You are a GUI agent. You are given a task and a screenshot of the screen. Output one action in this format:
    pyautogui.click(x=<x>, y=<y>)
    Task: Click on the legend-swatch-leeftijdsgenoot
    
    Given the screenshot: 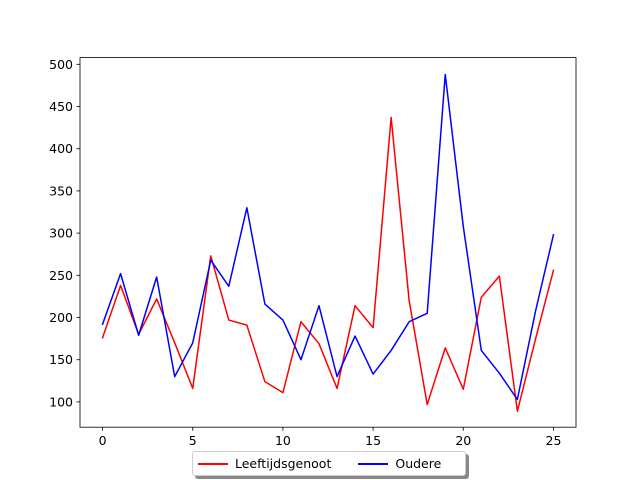 What is the action you would take?
    pyautogui.click(x=213, y=463)
    